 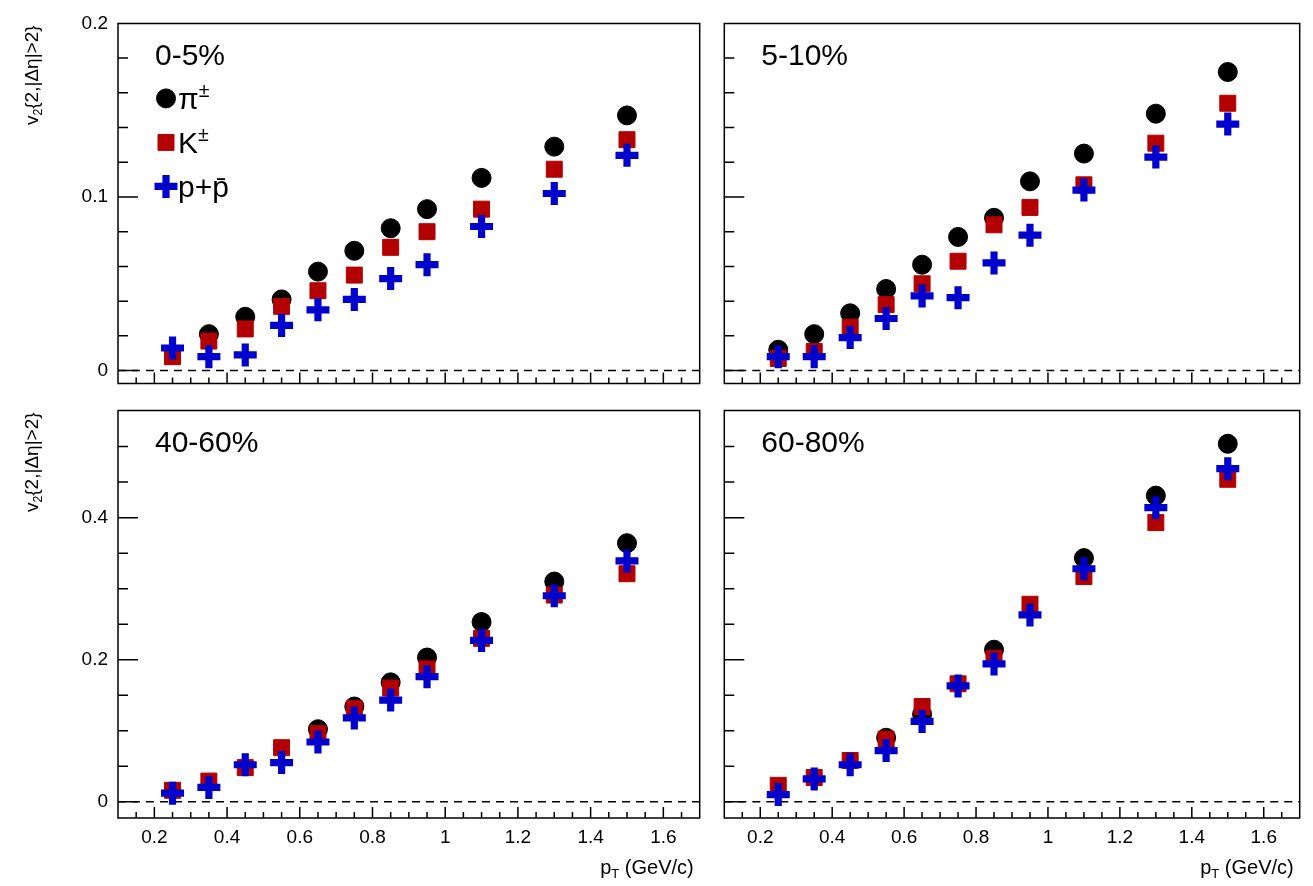 I want to click on text: 5-10%, so click(x=805, y=55).